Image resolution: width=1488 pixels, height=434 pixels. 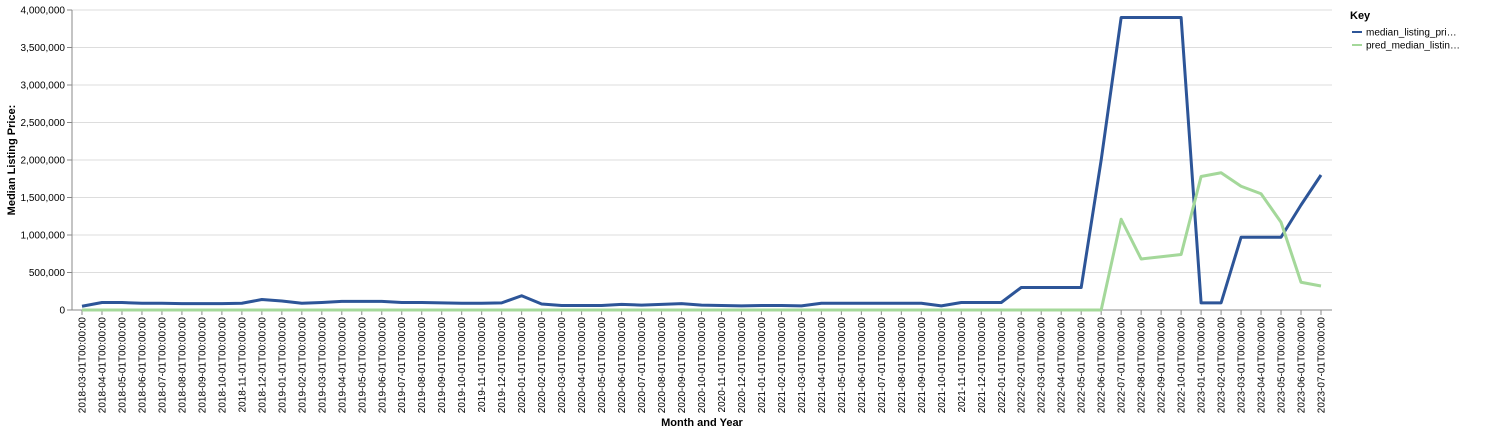 I want to click on x-tick-label: 2022-01-01T00:00:00, so click(x=1002, y=365).